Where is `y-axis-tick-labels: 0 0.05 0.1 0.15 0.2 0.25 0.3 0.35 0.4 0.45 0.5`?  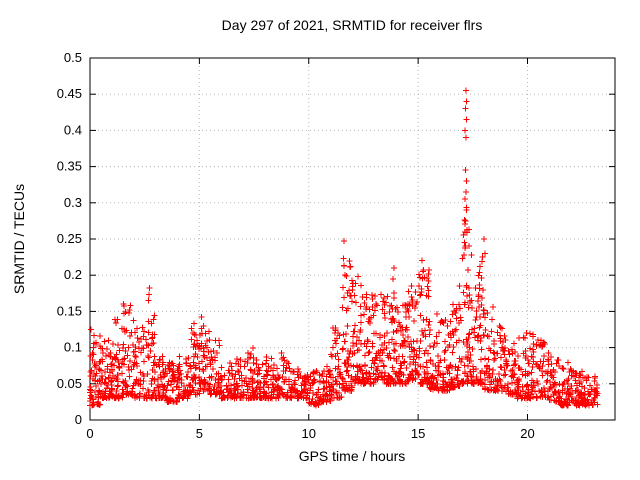
y-axis-tick-labels: 0 0.05 0.1 0.15 0.2 0.25 0.3 0.35 0.4 0.45 0.5 is located at coordinates (69, 238).